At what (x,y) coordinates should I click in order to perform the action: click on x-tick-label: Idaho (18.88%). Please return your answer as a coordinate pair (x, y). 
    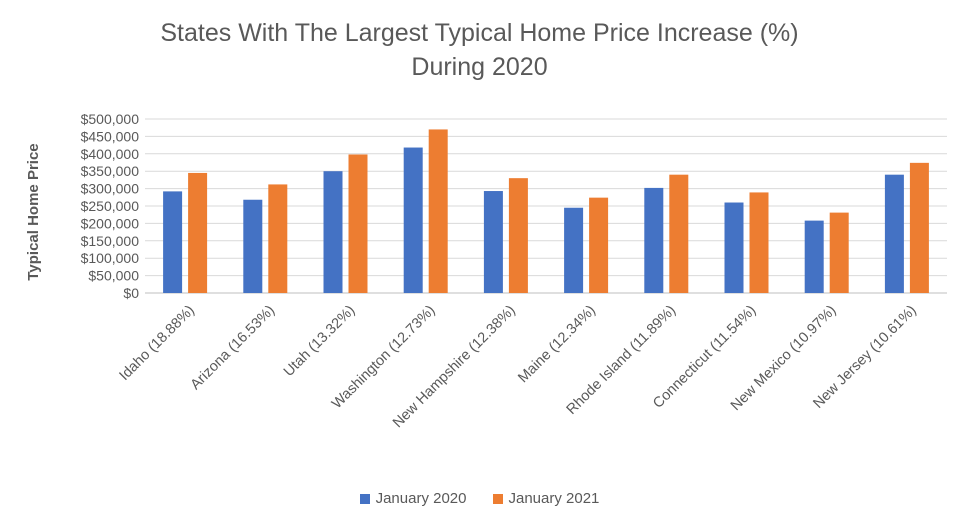
    Looking at the image, I should click on (157, 343).